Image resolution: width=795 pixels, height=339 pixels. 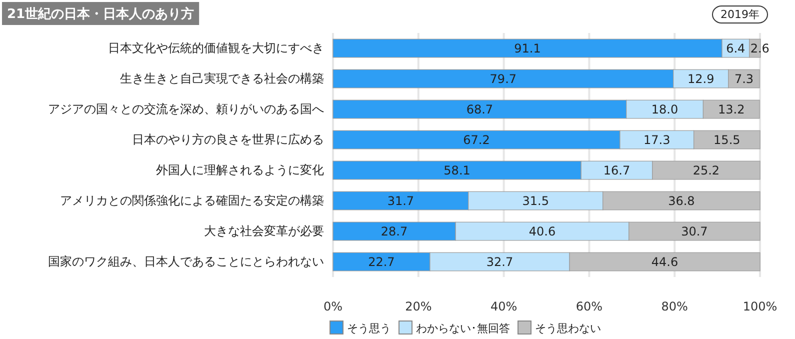 What do you see at coordinates (727, 139) in the screenshot?
I see `data-label: 15.5` at bounding box center [727, 139].